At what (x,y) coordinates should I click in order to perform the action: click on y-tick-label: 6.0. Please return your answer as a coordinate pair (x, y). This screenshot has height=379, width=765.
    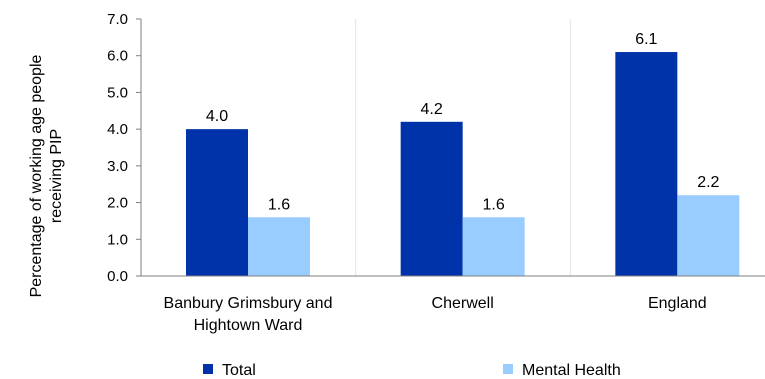
    Looking at the image, I should click on (117, 56).